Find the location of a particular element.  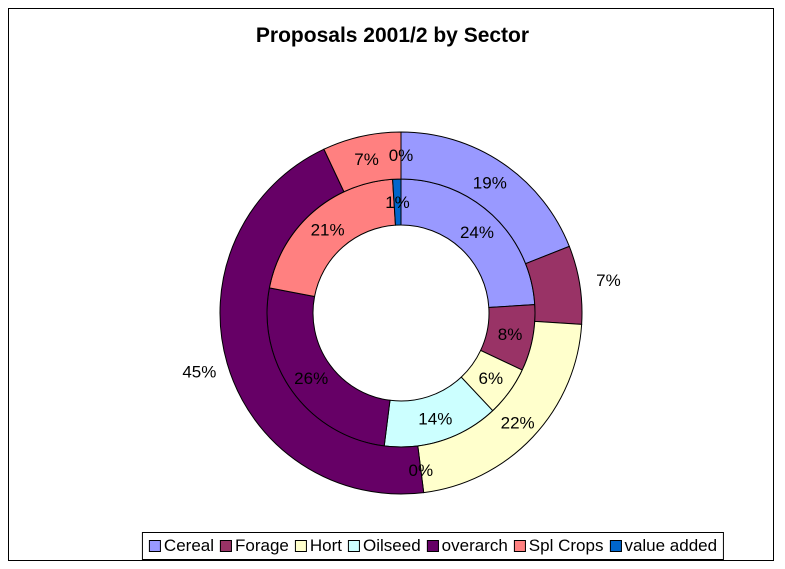

legend-item-overarch: overarch is located at coordinates (467, 546).